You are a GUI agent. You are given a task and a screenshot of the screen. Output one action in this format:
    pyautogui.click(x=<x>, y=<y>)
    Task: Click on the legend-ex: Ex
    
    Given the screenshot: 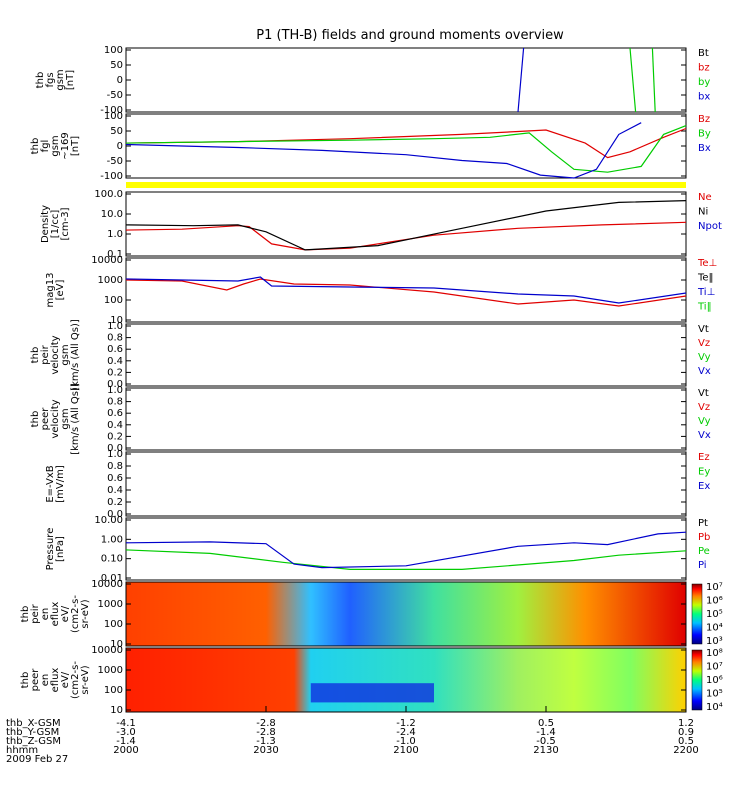 What is the action you would take?
    pyautogui.click(x=704, y=486)
    